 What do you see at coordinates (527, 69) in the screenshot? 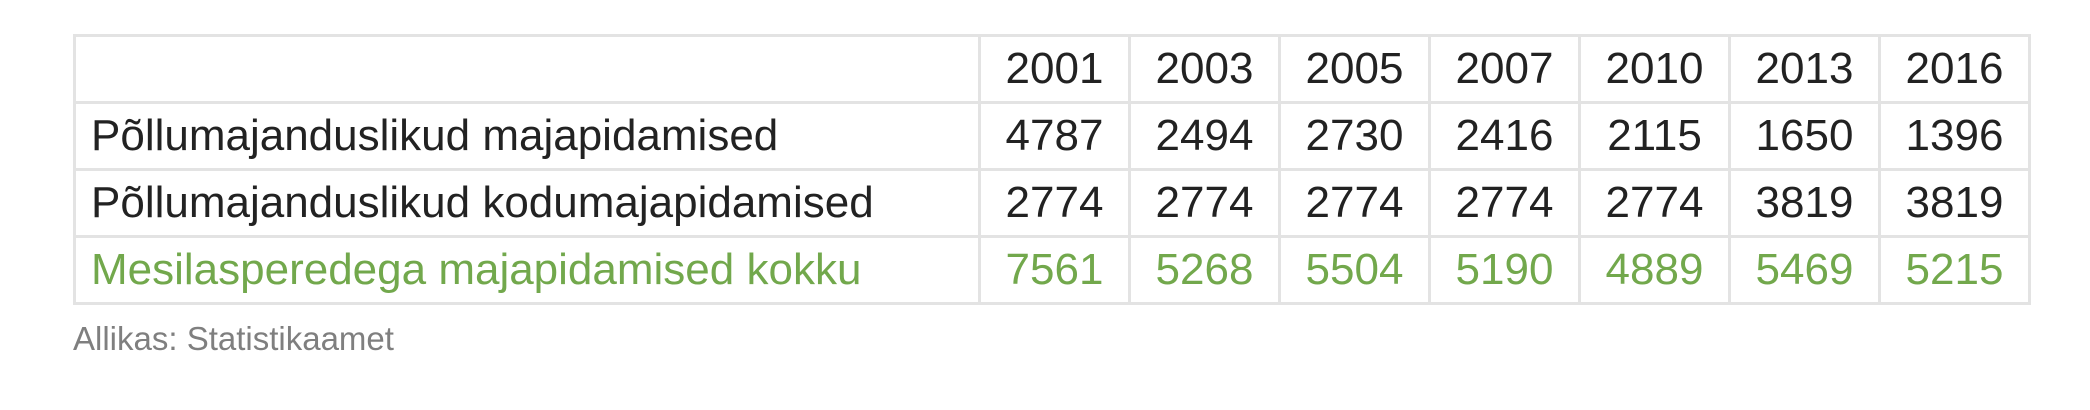
I see `header-corner-cell` at bounding box center [527, 69].